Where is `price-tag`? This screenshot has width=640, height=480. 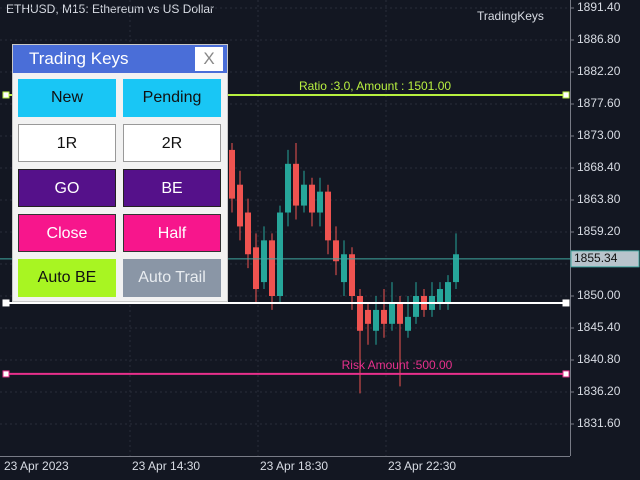 price-tag is located at coordinates (605, 259).